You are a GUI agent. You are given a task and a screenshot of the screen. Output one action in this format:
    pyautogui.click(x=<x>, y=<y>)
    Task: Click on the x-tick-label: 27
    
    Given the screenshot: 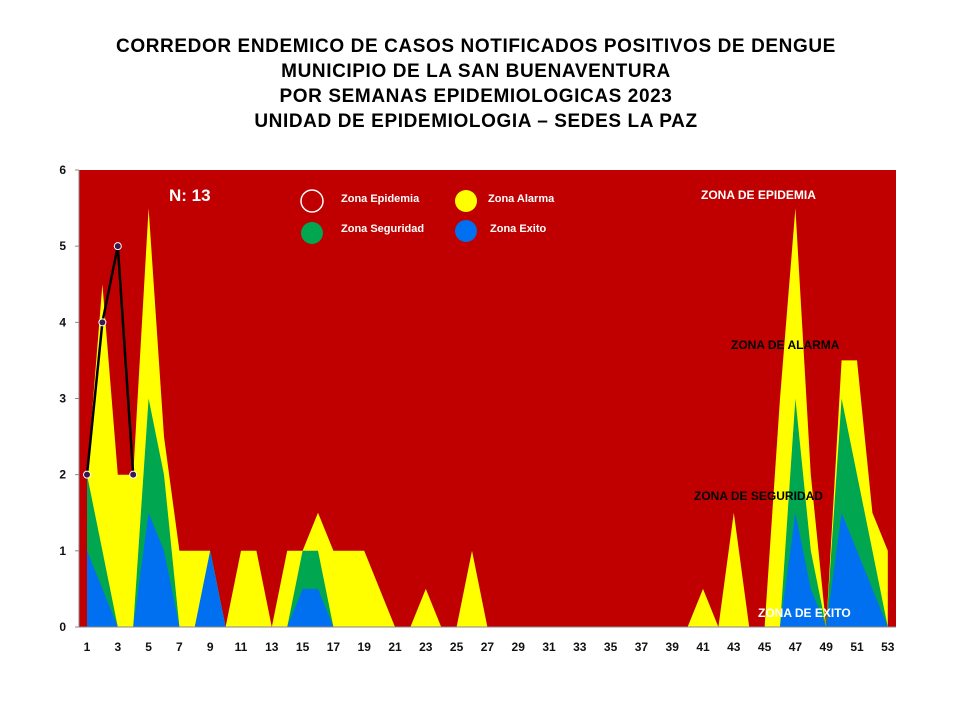 What is the action you would take?
    pyautogui.click(x=488, y=647)
    